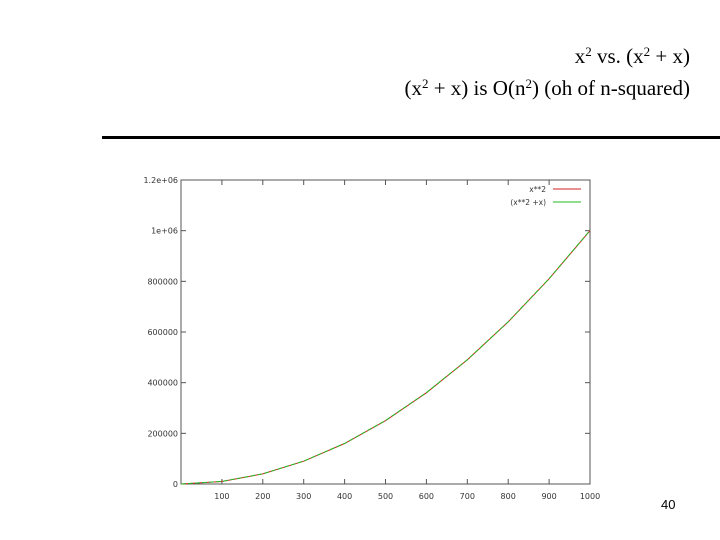 This screenshot has height=540, width=720. Describe the element at coordinates (164, 231) in the screenshot. I see `y-tick-label: 1e+06` at that location.